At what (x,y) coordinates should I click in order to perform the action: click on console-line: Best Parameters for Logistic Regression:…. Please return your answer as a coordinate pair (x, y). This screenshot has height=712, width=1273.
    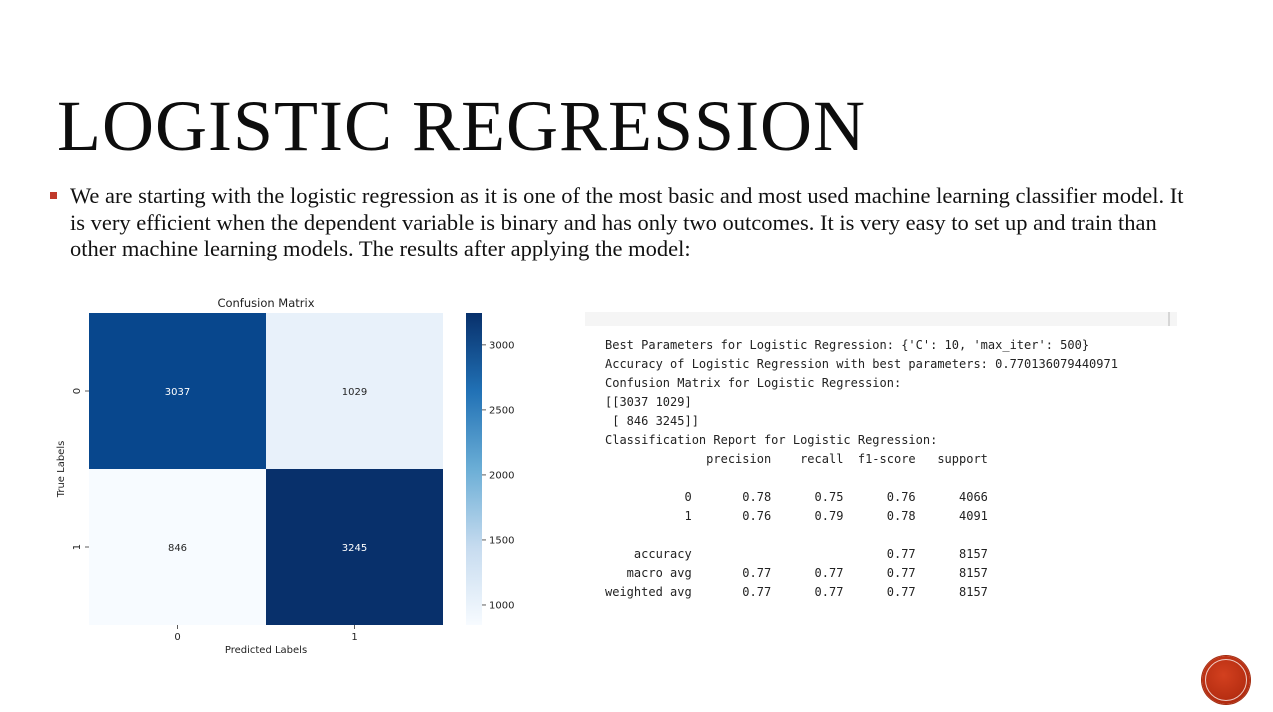
    Looking at the image, I should click on (847, 345).